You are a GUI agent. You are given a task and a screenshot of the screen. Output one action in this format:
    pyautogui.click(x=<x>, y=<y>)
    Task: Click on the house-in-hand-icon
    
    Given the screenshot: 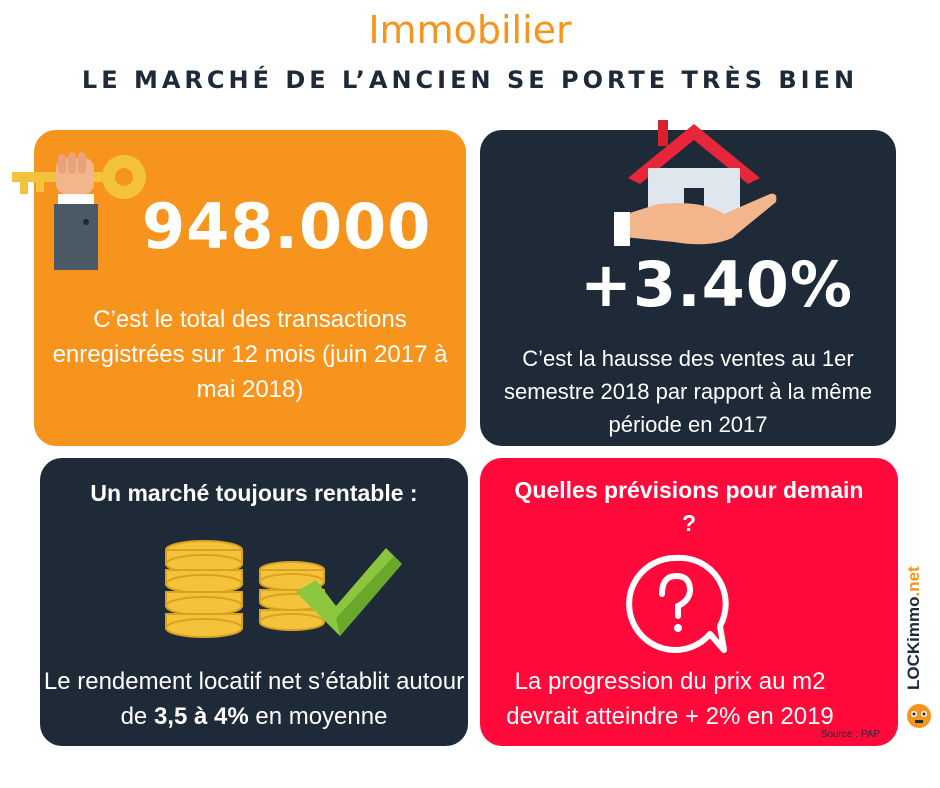 What is the action you would take?
    pyautogui.click(x=695, y=183)
    